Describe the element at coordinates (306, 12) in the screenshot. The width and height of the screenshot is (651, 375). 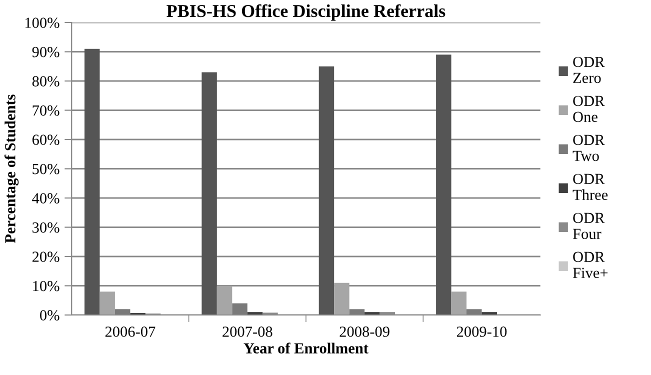
I see `chart-title: PBIS-HS Office Discipline Referrals` at that location.